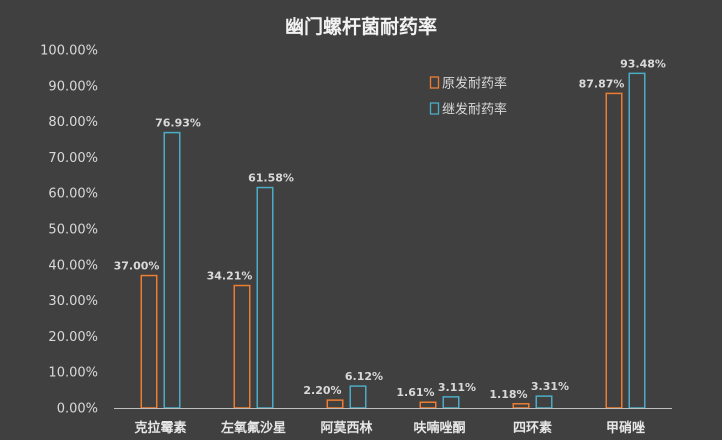 This screenshot has width=722, height=440. I want to click on x-tick-label: 甲硝唑, so click(625, 428).